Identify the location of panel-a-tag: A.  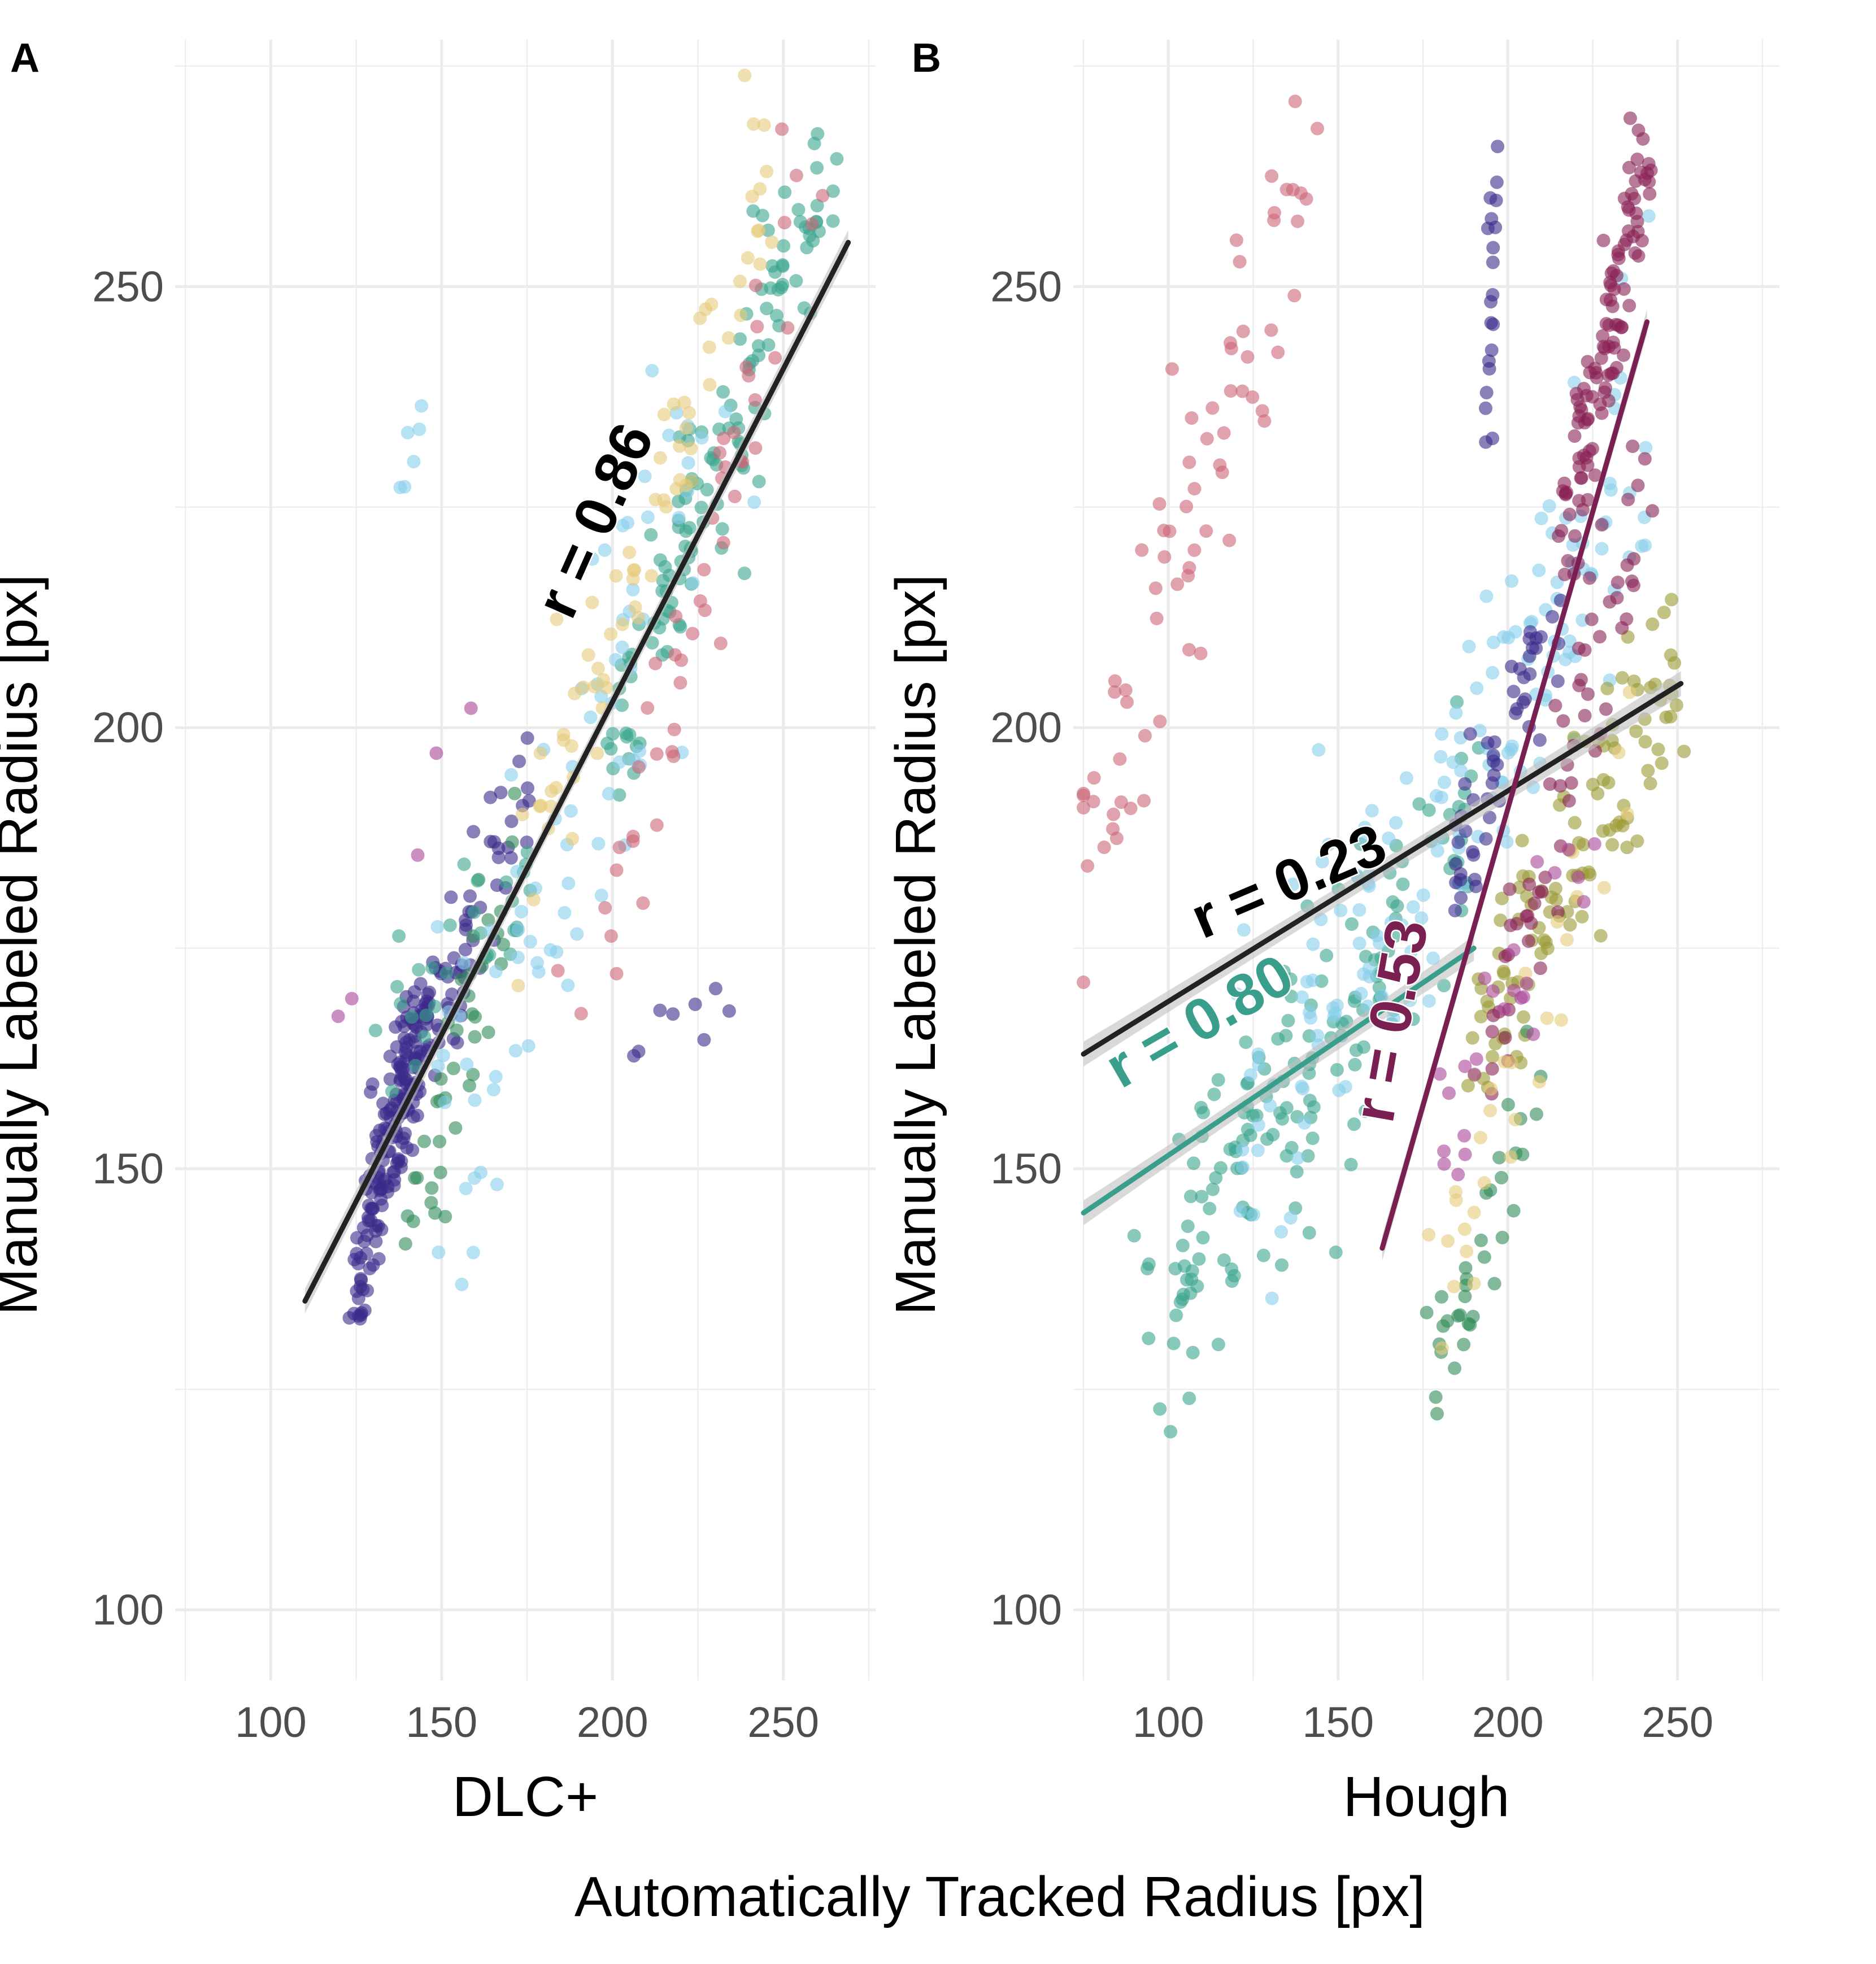
(25, 58).